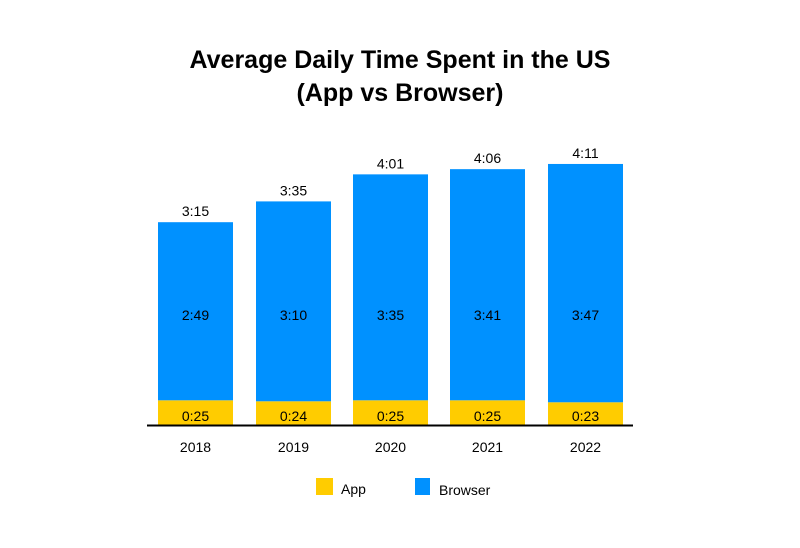 The width and height of the screenshot is (800, 548). Describe the element at coordinates (585, 447) in the screenshot. I see `x-tick-label-2022: 2022` at that location.